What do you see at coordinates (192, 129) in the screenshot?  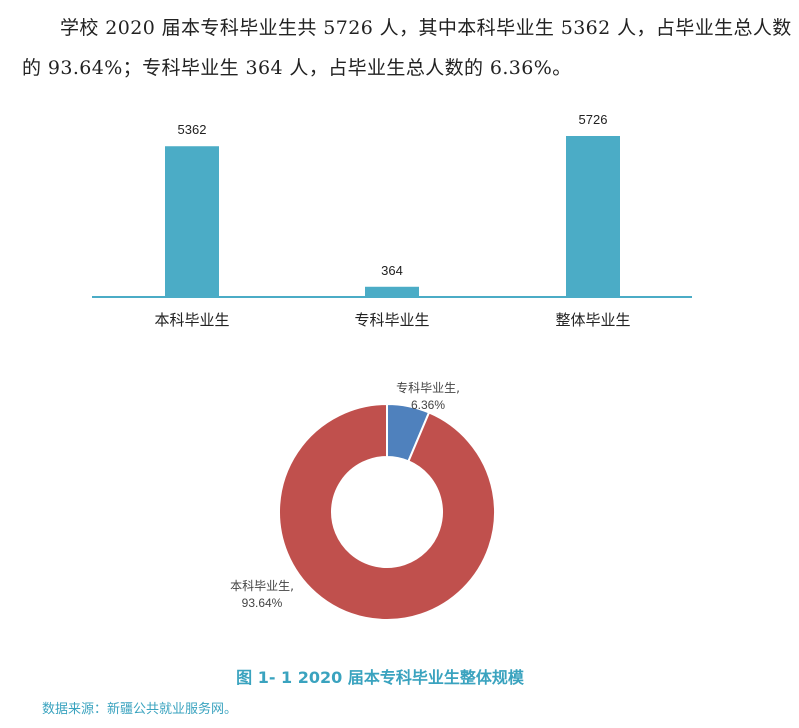 I see `bar-value-label: 5362` at bounding box center [192, 129].